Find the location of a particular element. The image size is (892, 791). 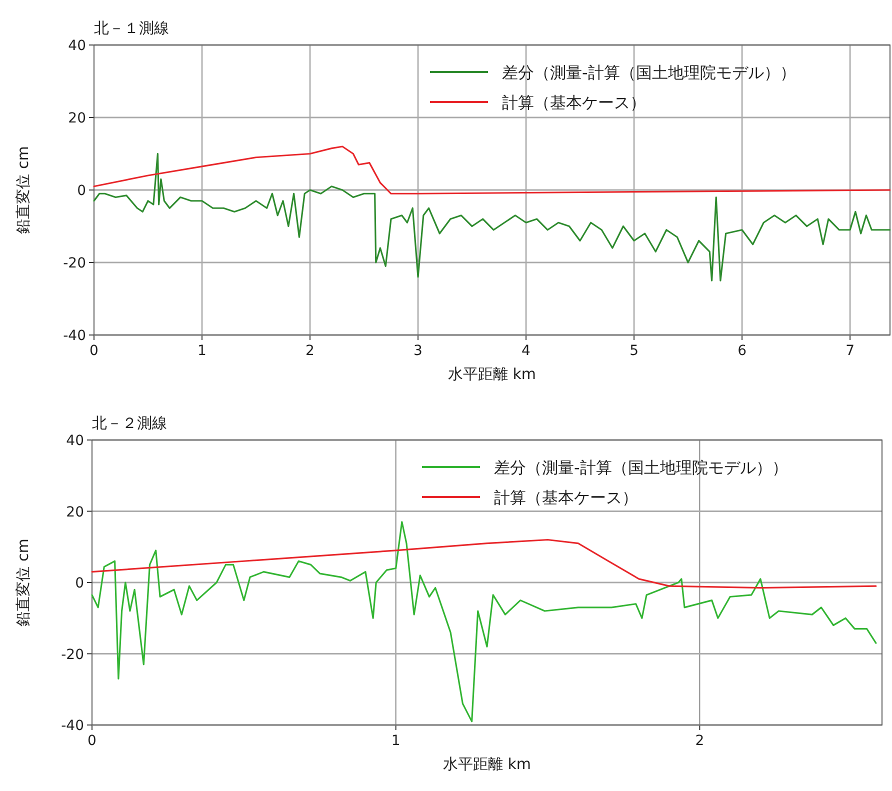

chart-title: 北－１測線 is located at coordinates (131, 28).